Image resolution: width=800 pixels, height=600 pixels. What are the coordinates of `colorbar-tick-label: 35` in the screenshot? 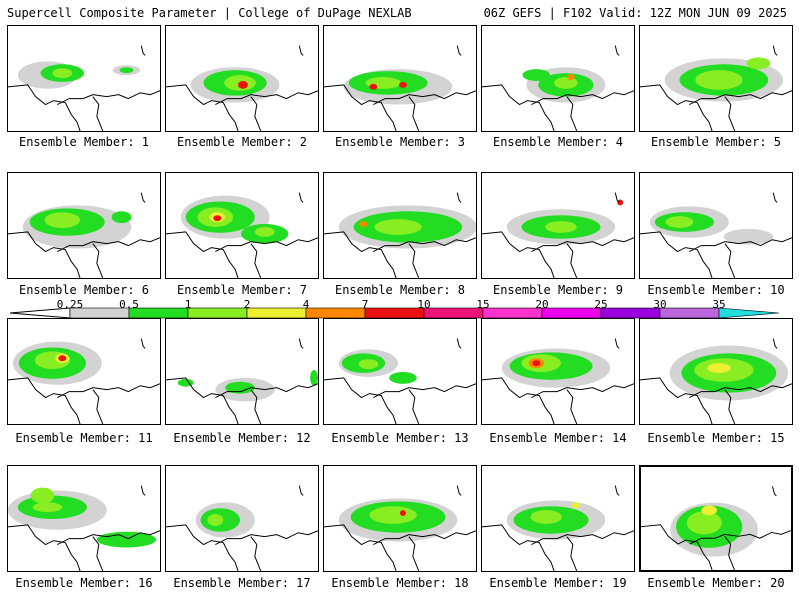 It's located at (719, 304).